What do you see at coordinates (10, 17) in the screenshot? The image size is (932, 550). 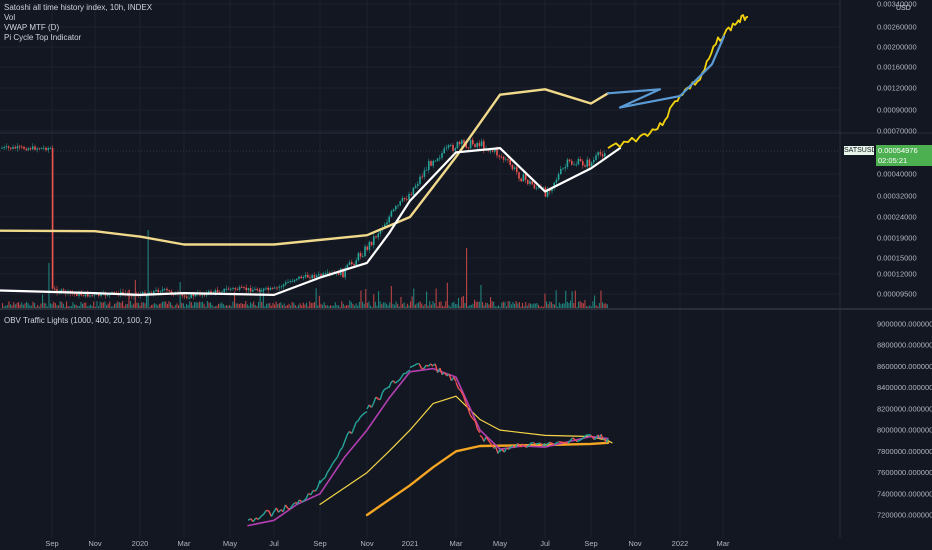 I see `legend-vol: Vol` at bounding box center [10, 17].